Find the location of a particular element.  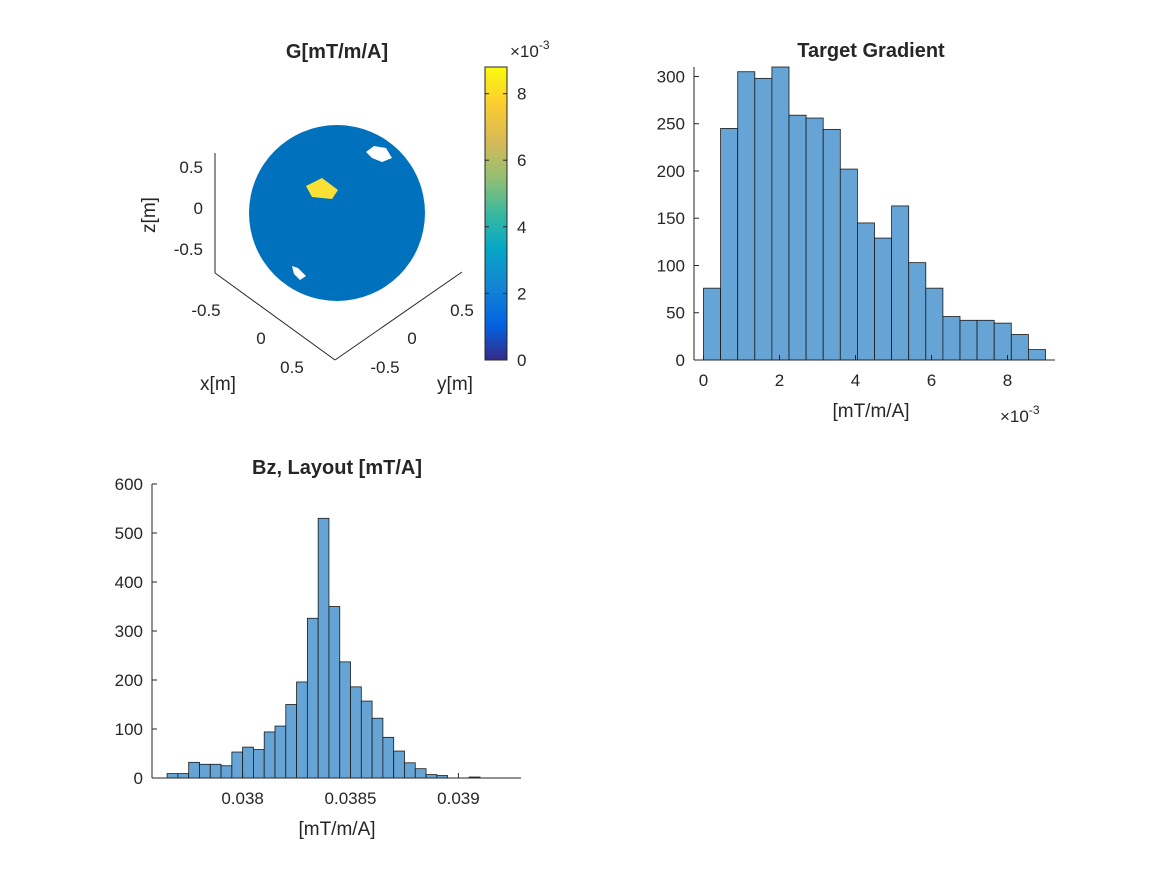

colorbar: 0 2 4 6 8 ×10⁻³ is located at coordinates (517, 204).